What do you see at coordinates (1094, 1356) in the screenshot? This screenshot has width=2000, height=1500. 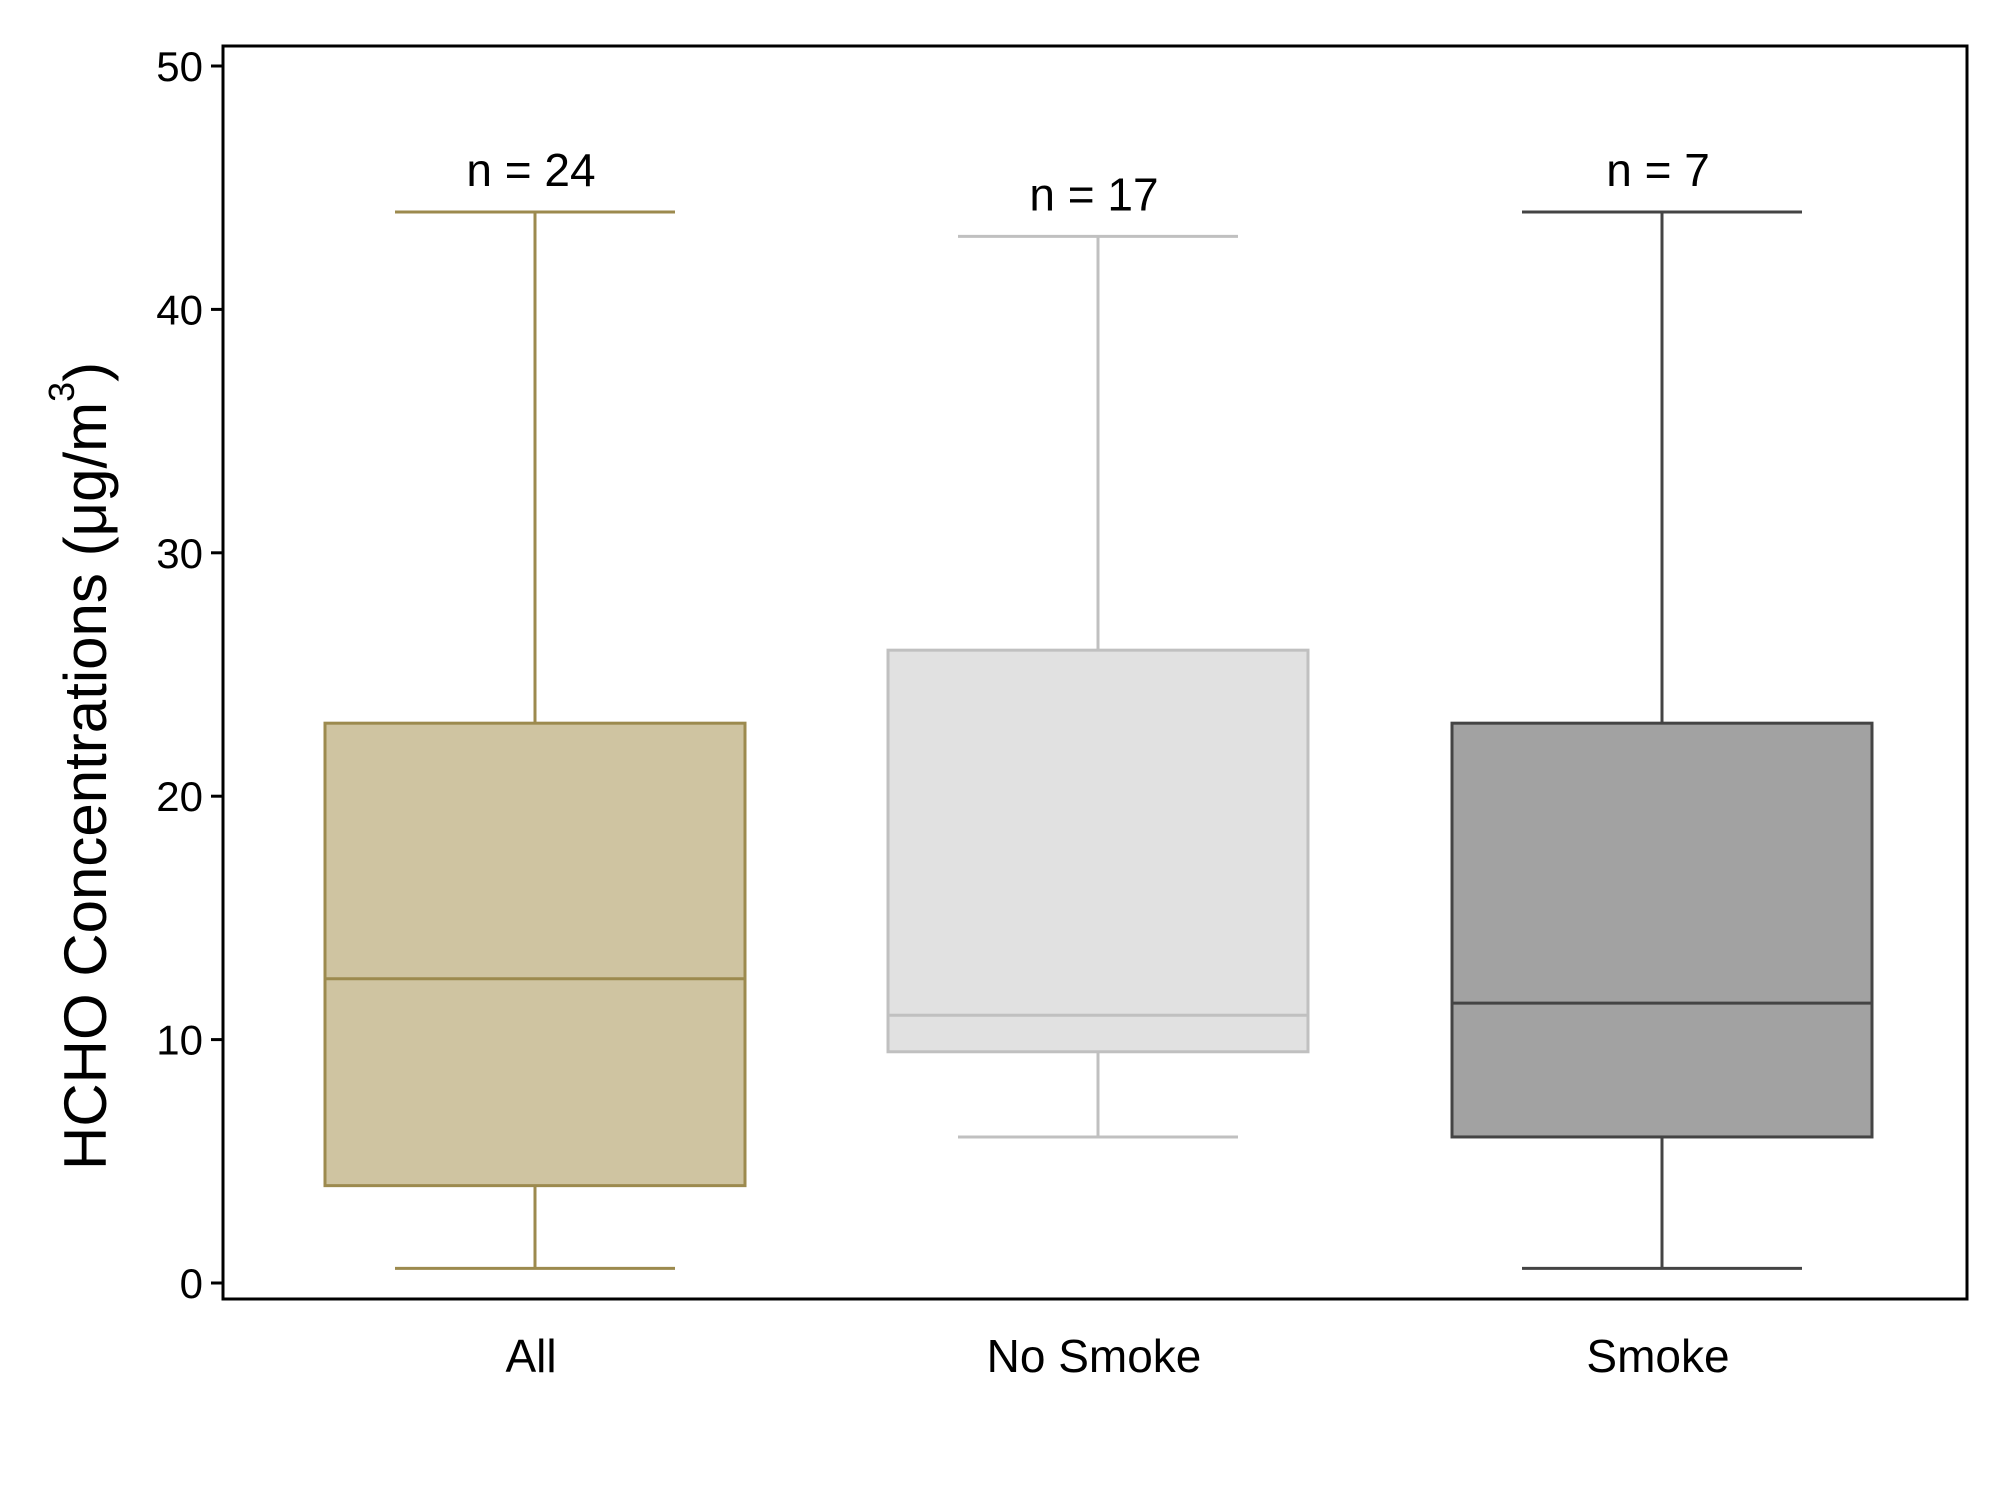 I see `x-category-label-1: No Smoke` at bounding box center [1094, 1356].